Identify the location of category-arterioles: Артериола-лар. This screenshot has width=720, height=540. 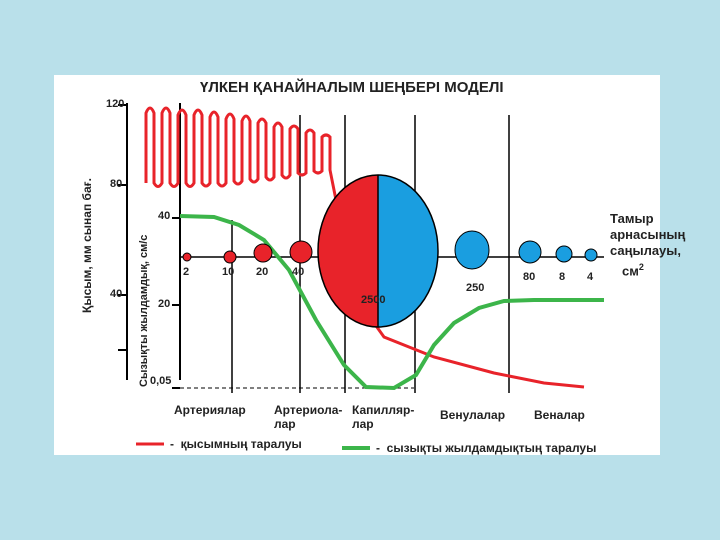
(308, 417).